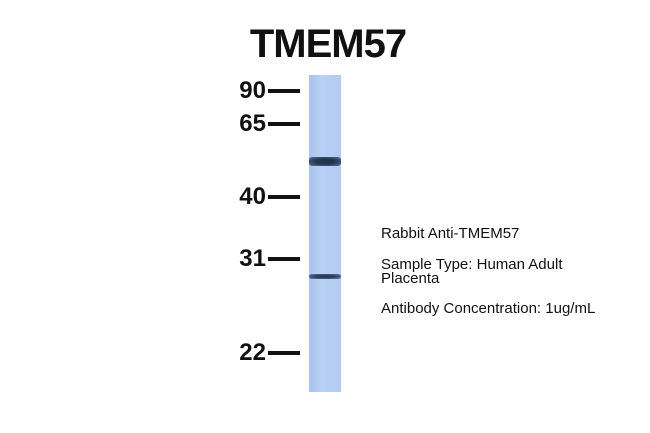  Describe the element at coordinates (450, 233) in the screenshot. I see `antibody-label: Rabbit Anti-TMEM57` at that location.